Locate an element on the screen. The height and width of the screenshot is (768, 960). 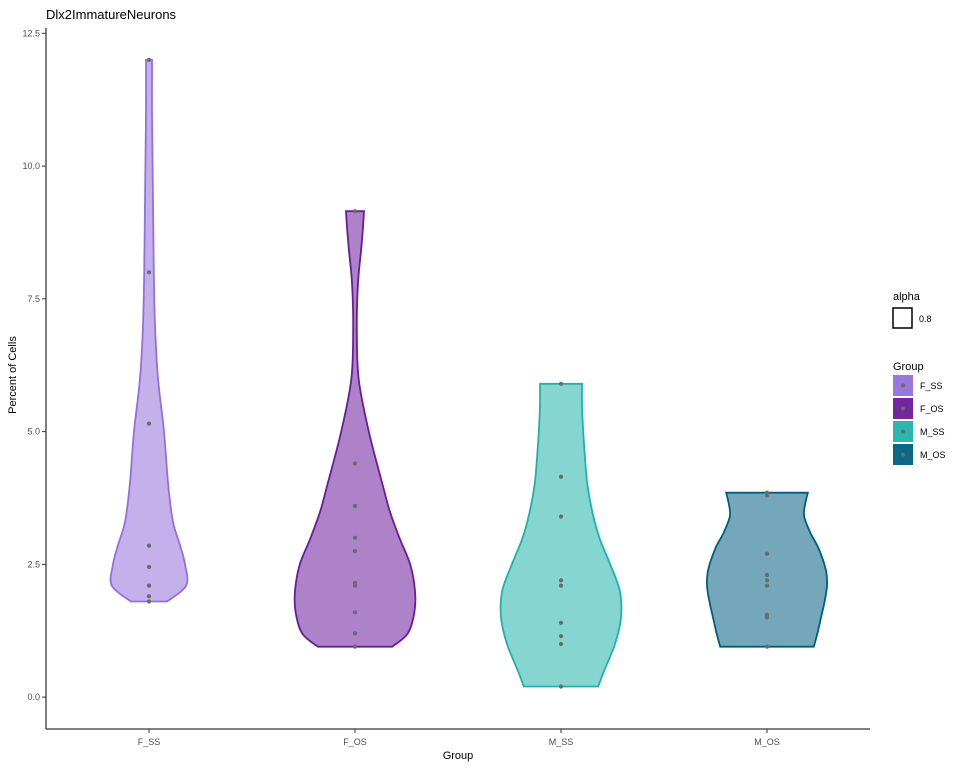
violin-m-os is located at coordinates (767, 569).